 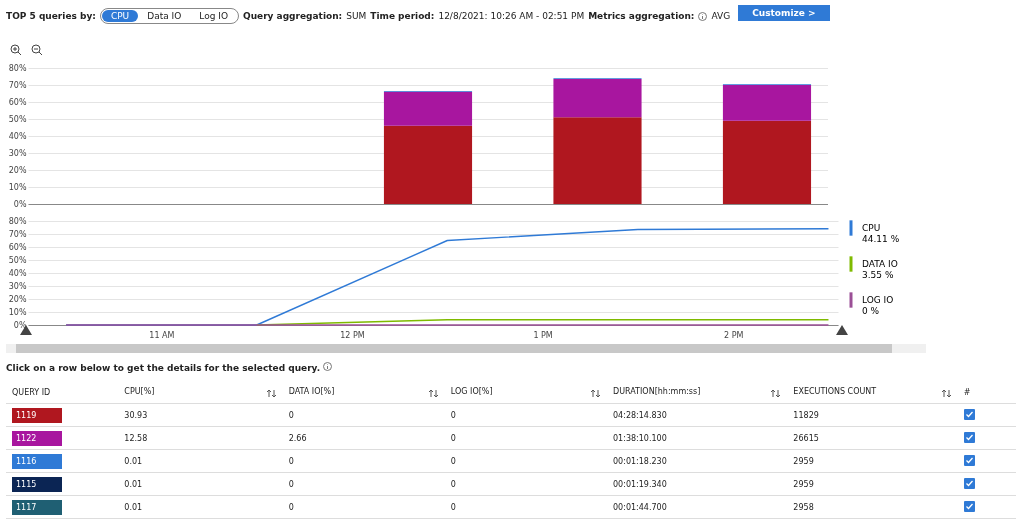 I want to click on text: 30.93, so click(x=200, y=415).